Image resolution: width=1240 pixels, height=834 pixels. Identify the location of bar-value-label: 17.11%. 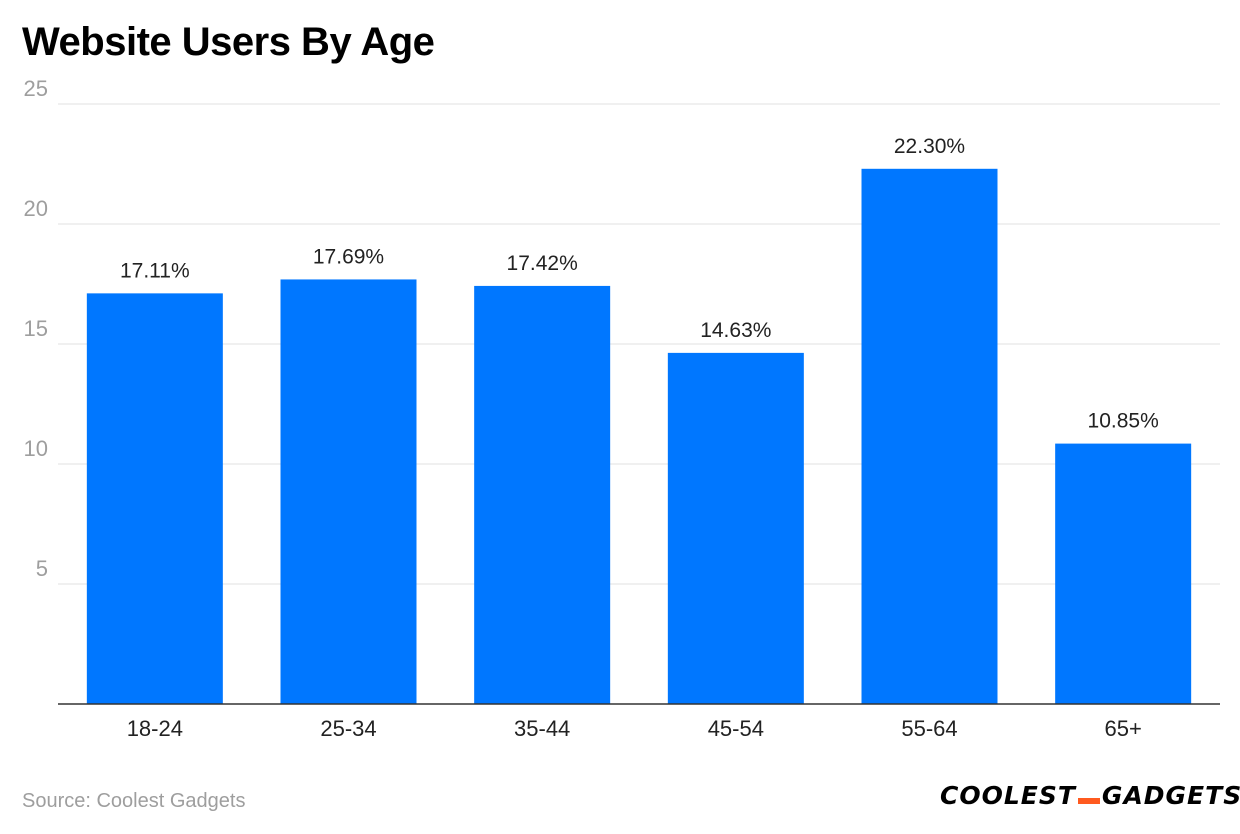
(155, 270).